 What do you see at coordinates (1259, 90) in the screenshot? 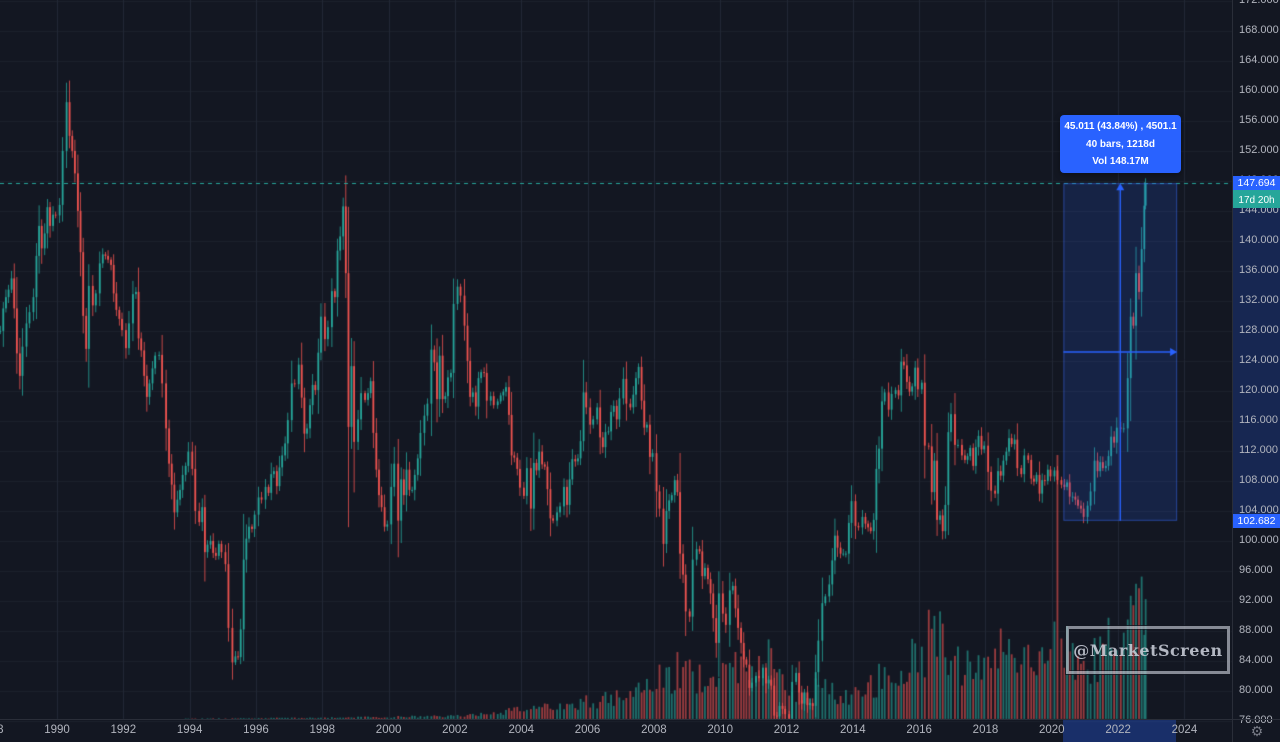
I see `price-axis-label: 160.000` at bounding box center [1259, 90].